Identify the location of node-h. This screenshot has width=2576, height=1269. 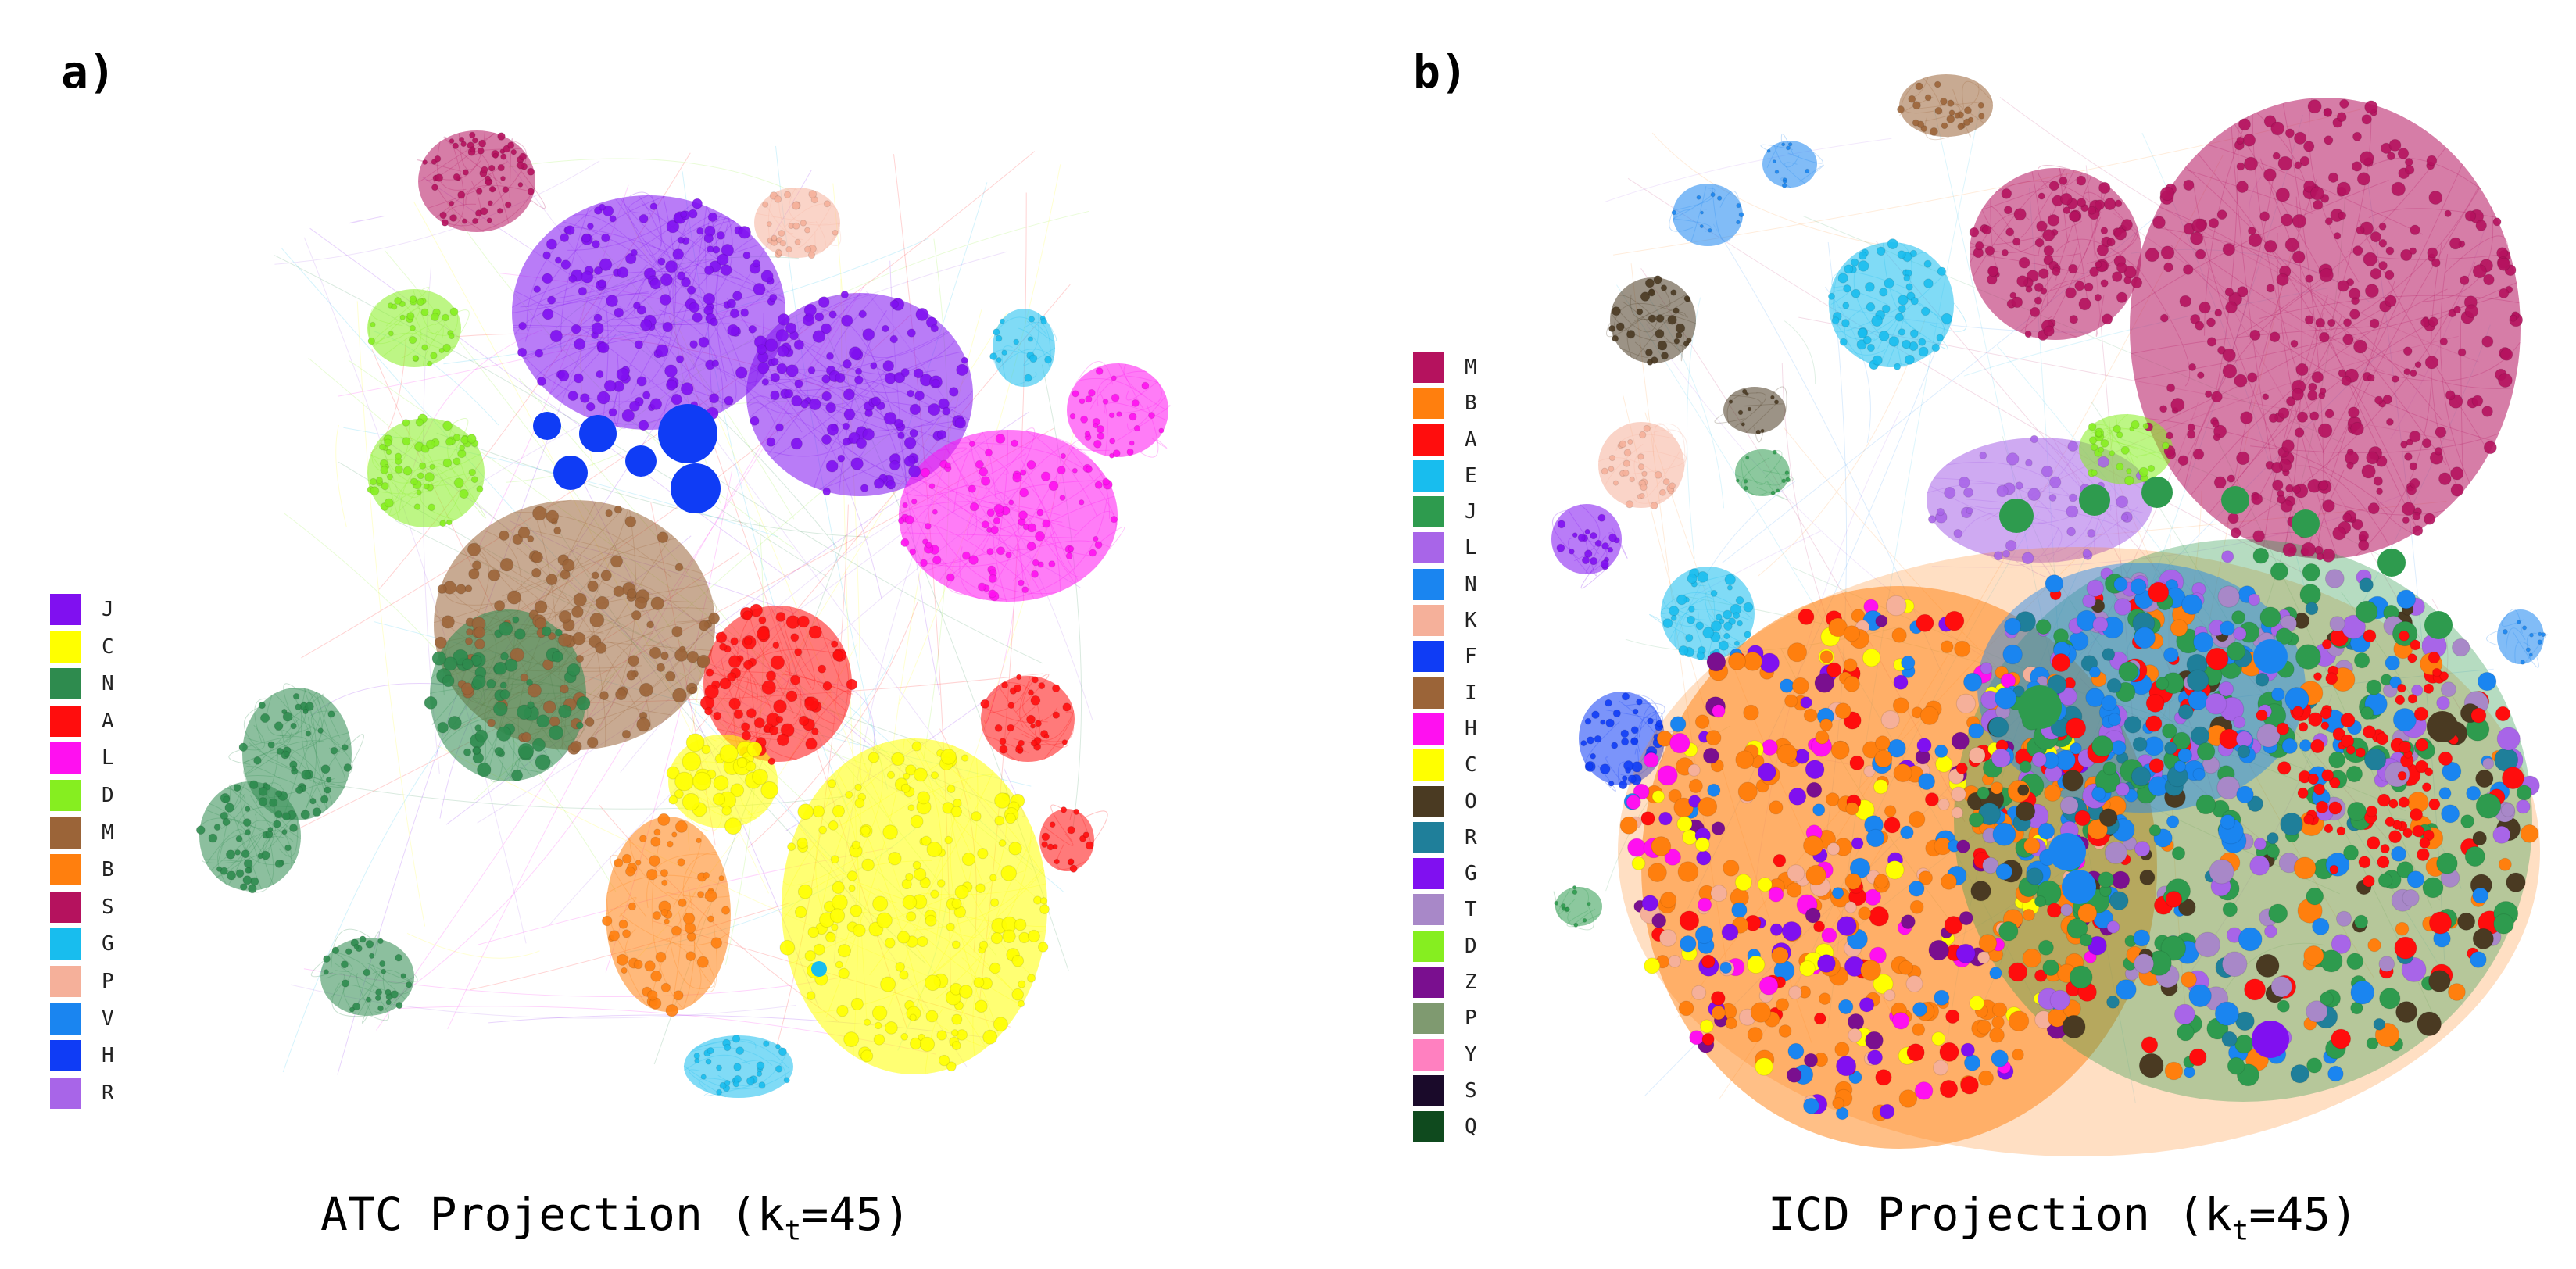
(547, 426).